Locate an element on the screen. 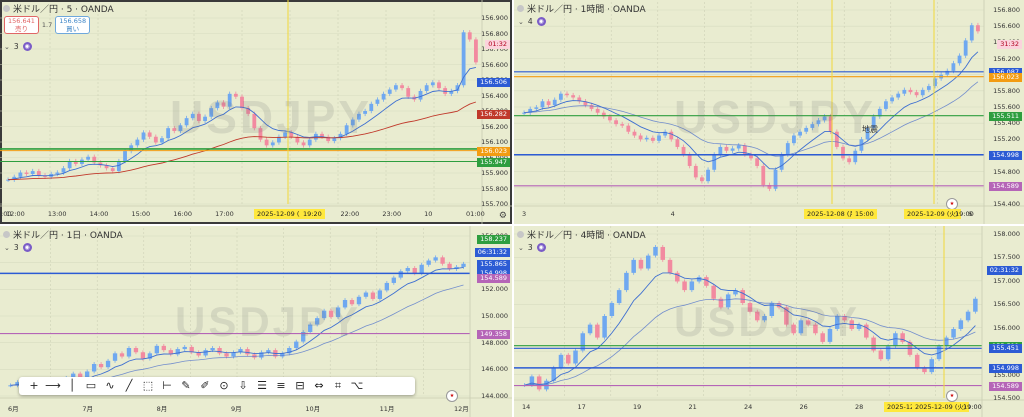 This screenshot has width=1024, height=417. rectangle-icon: ⬚ is located at coordinates (148, 385).